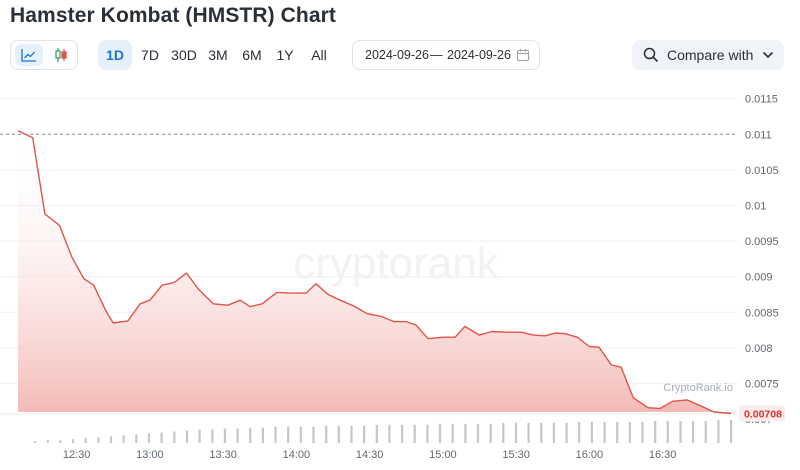 This screenshot has height=470, width=800. Describe the element at coordinates (397, 55) in the screenshot. I see `date-from: 2024-09-26` at that location.